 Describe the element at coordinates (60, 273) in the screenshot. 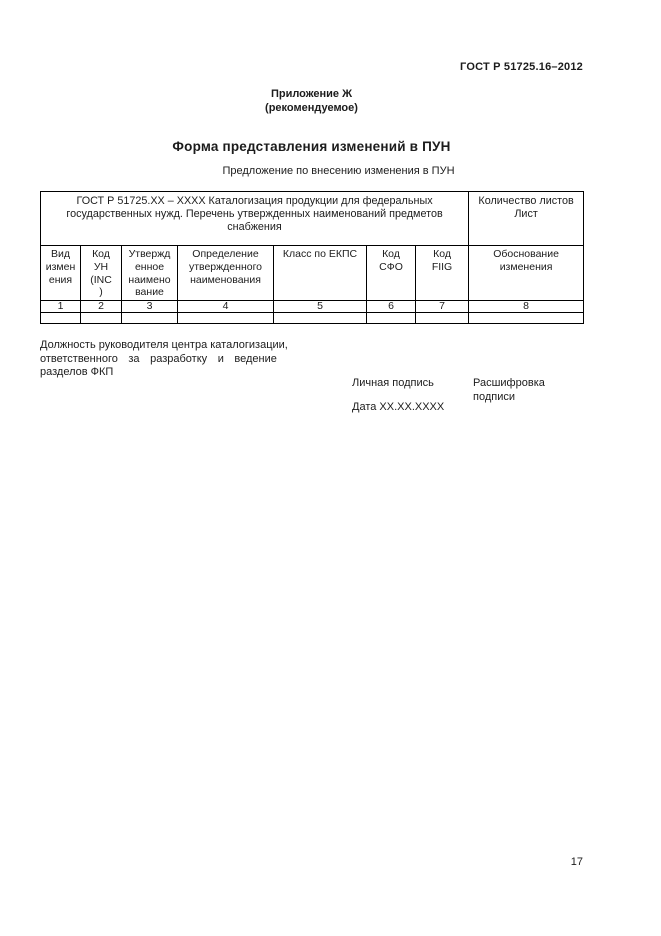

I see `col-header-change-type: Вид измен ения` at that location.